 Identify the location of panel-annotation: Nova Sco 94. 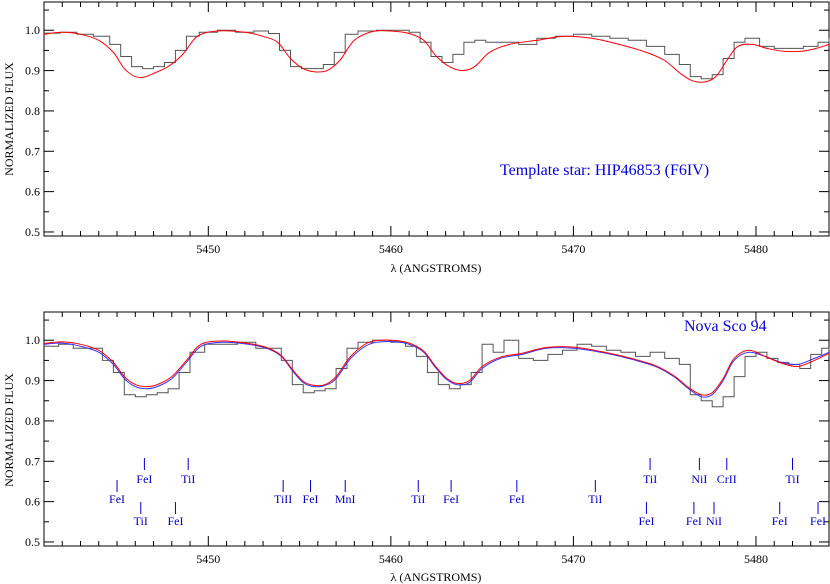
(725, 326).